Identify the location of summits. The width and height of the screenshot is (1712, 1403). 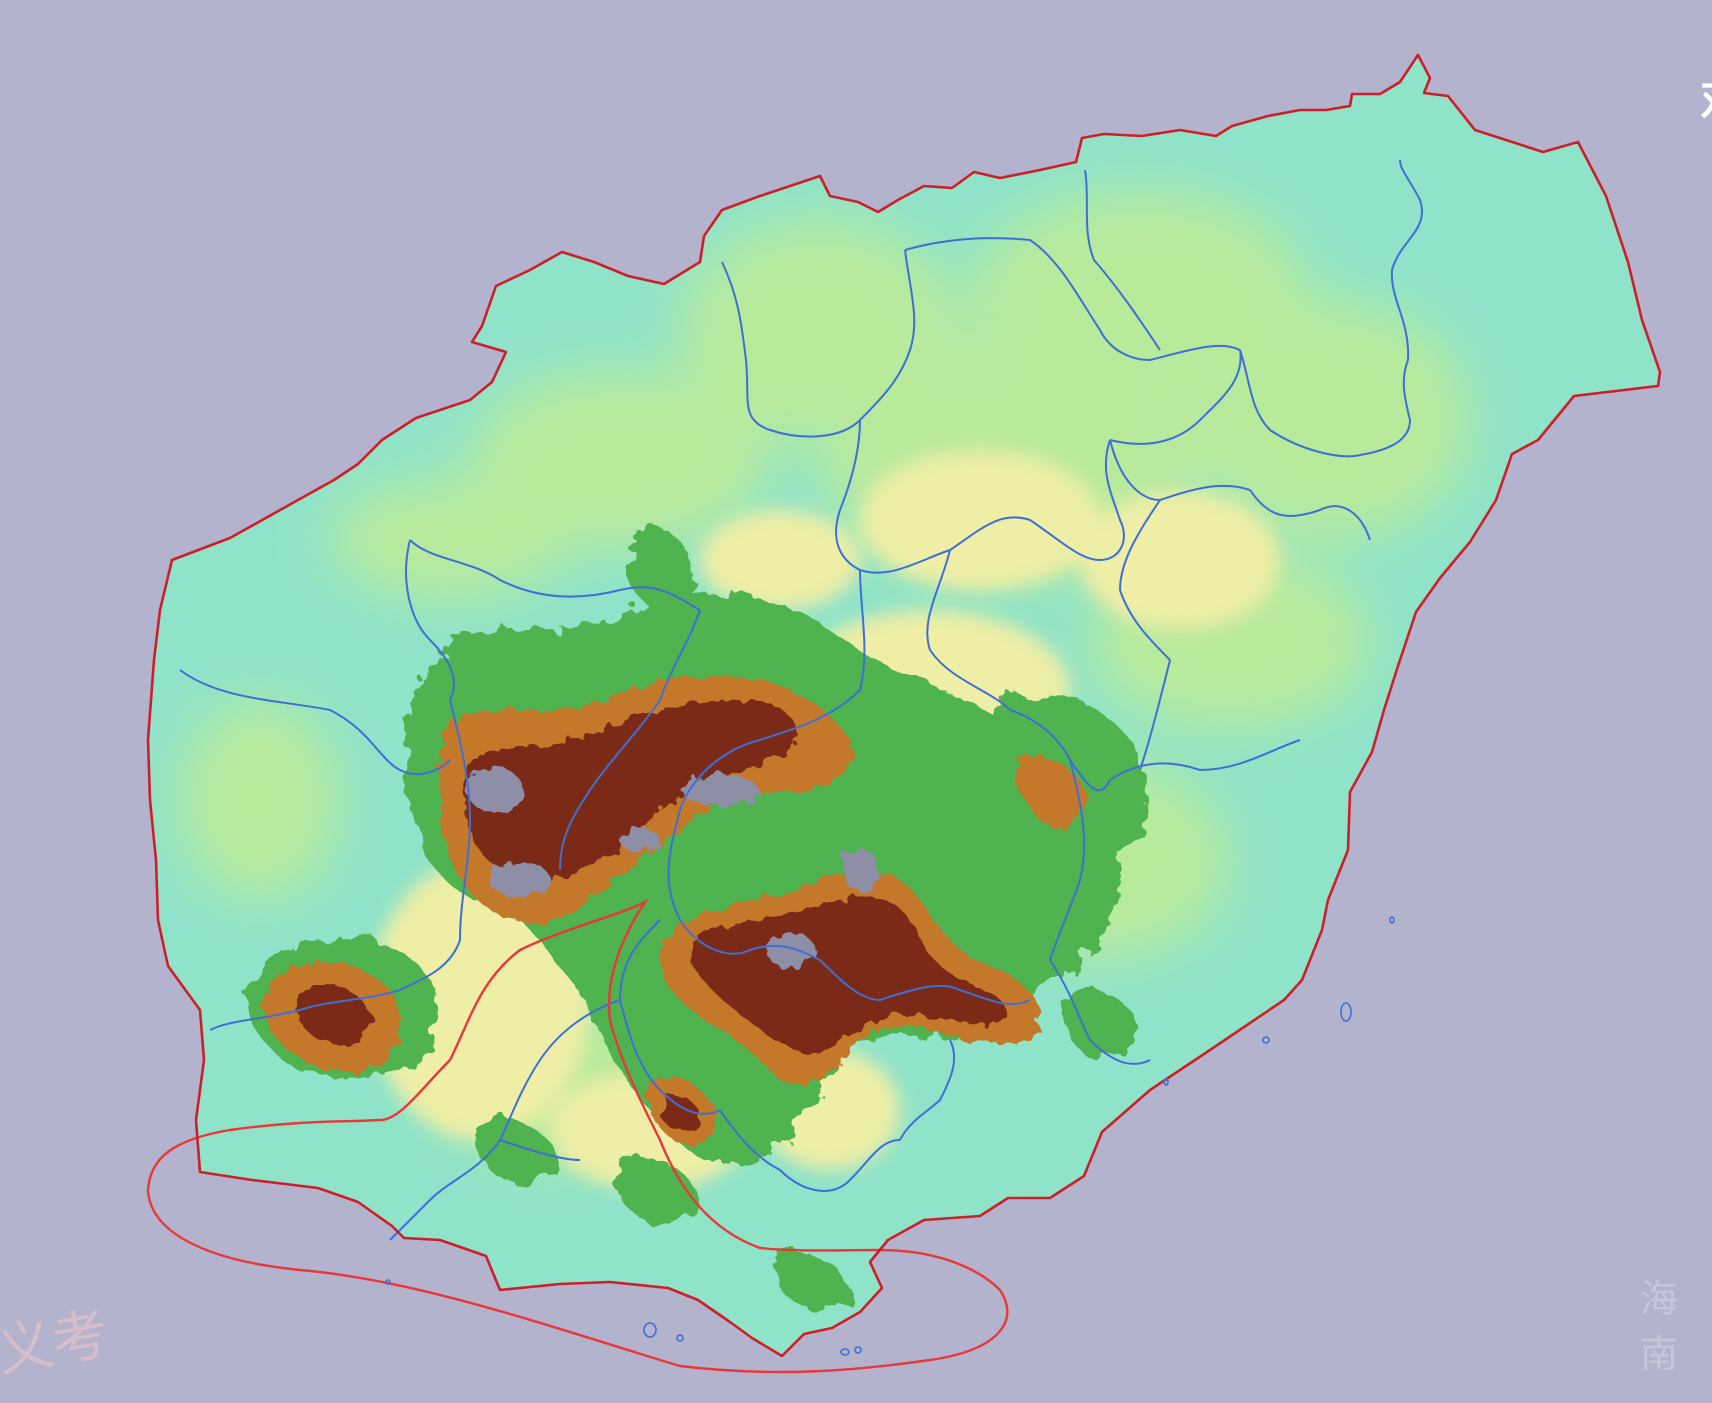
(672, 868).